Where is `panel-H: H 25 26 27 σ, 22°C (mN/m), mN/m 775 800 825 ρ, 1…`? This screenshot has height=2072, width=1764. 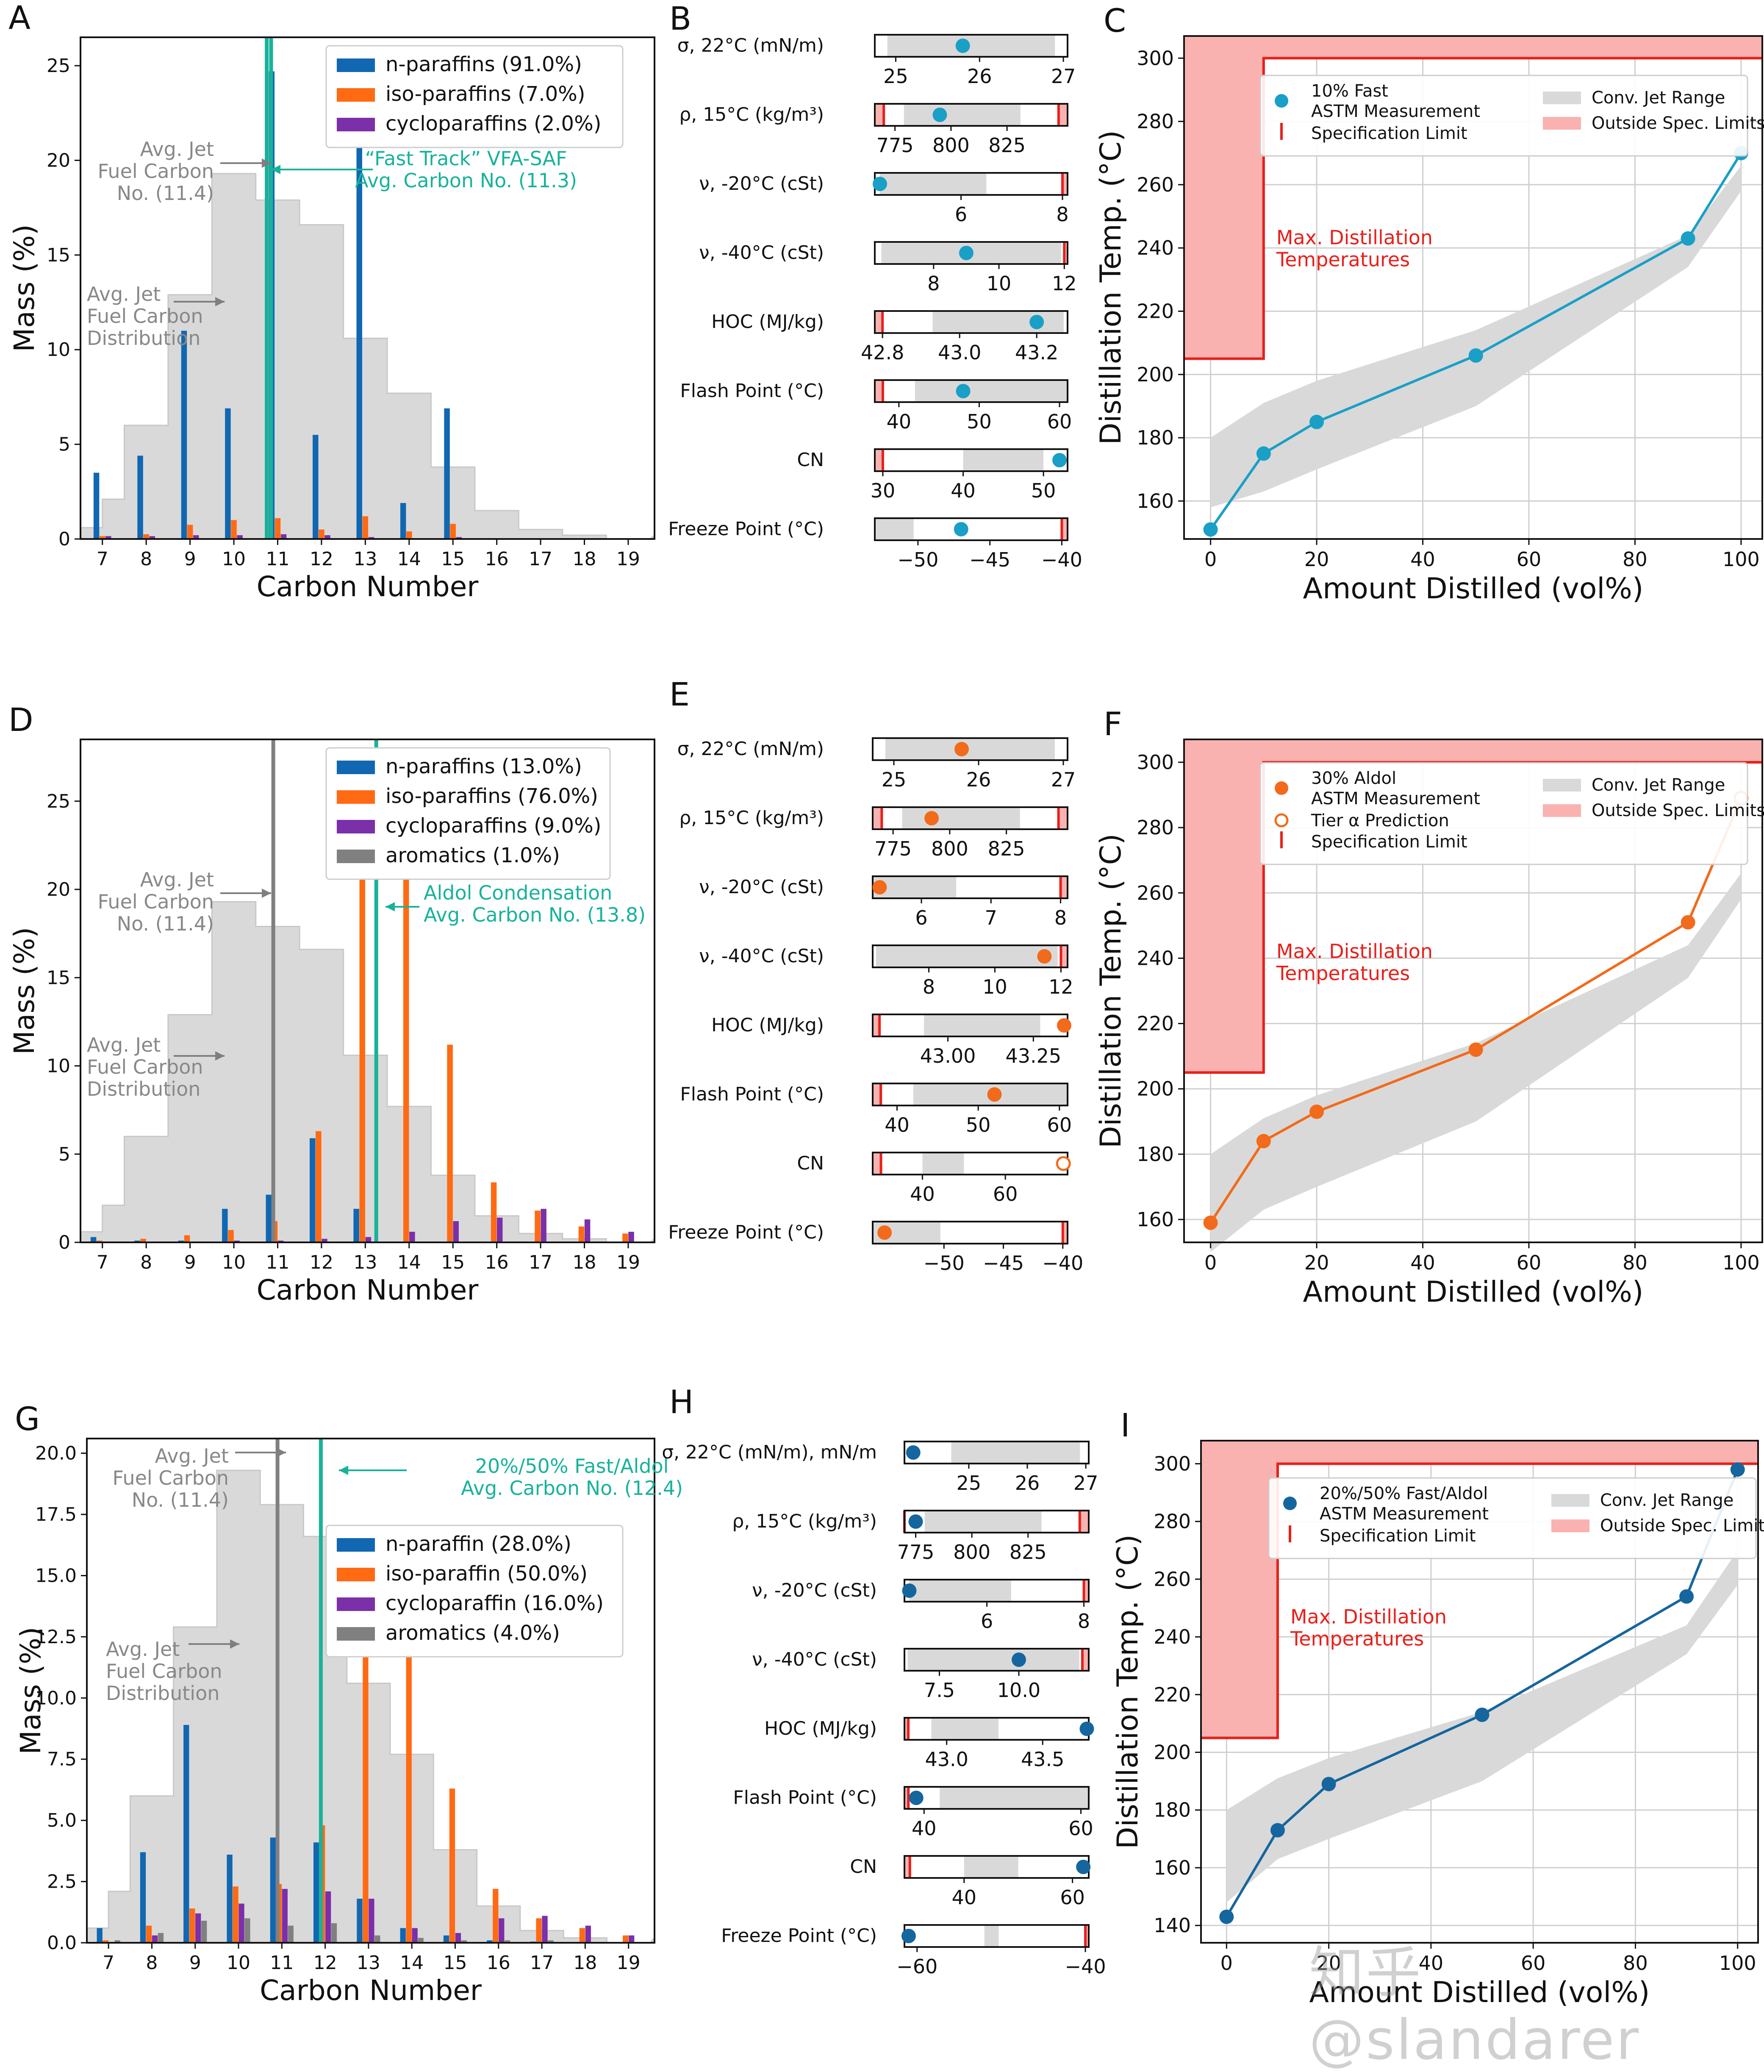
panel-H: H 25 26 27 σ, 22°C (mN/m), mN/m 775 800 825 ρ, 1… is located at coordinates (884, 1680).